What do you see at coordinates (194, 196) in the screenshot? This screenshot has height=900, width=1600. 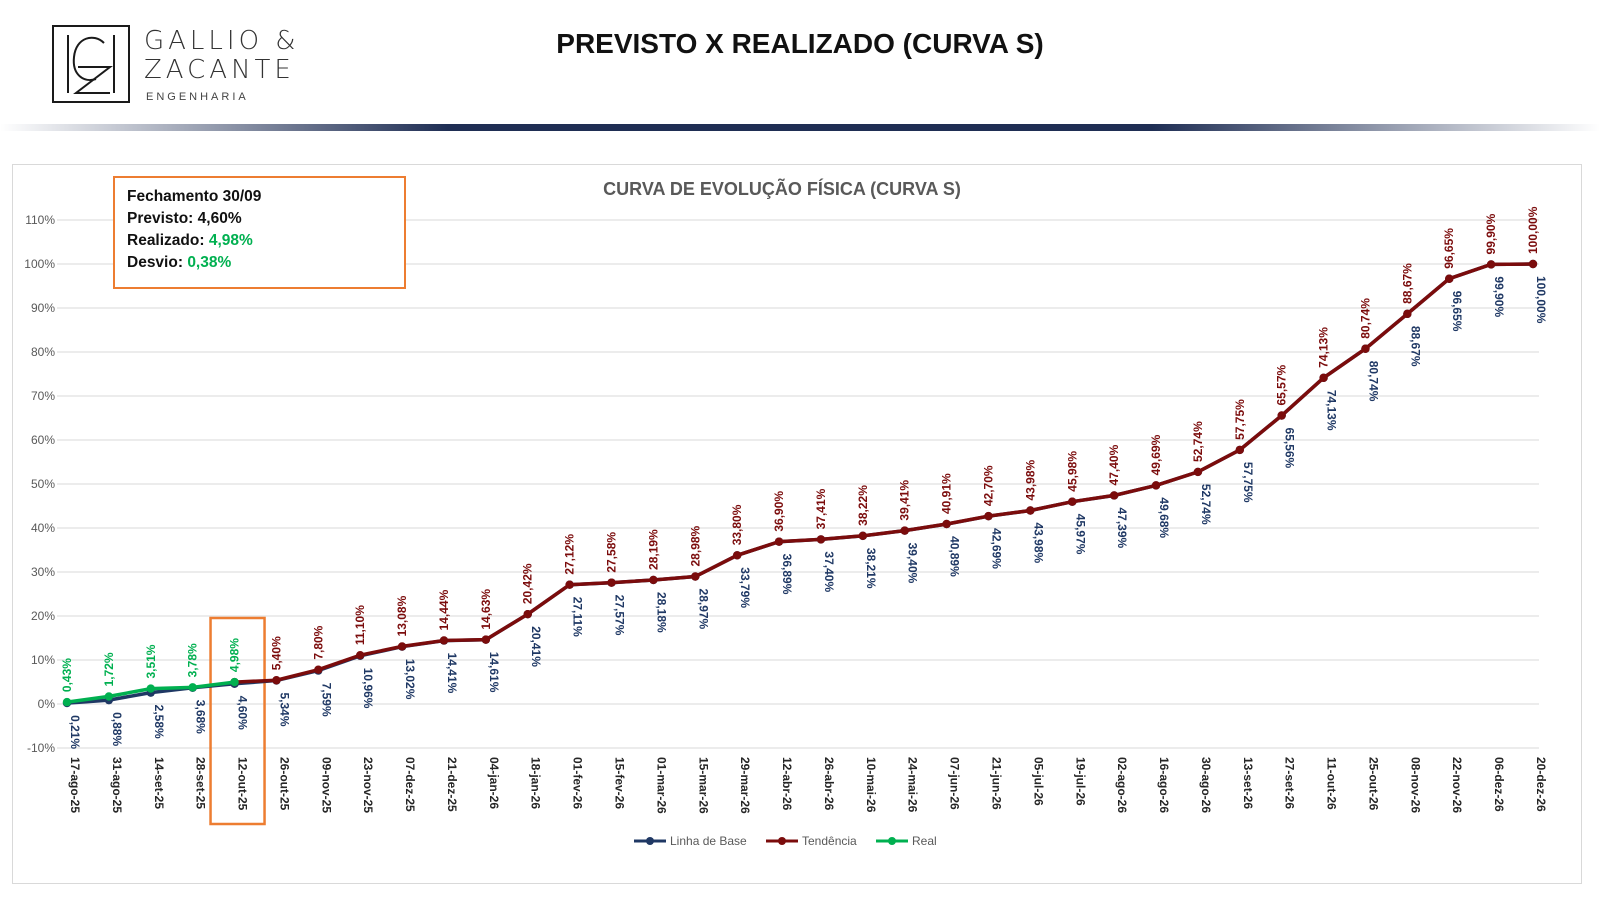 I see `closing-date: Fechamento 30/09` at bounding box center [194, 196].